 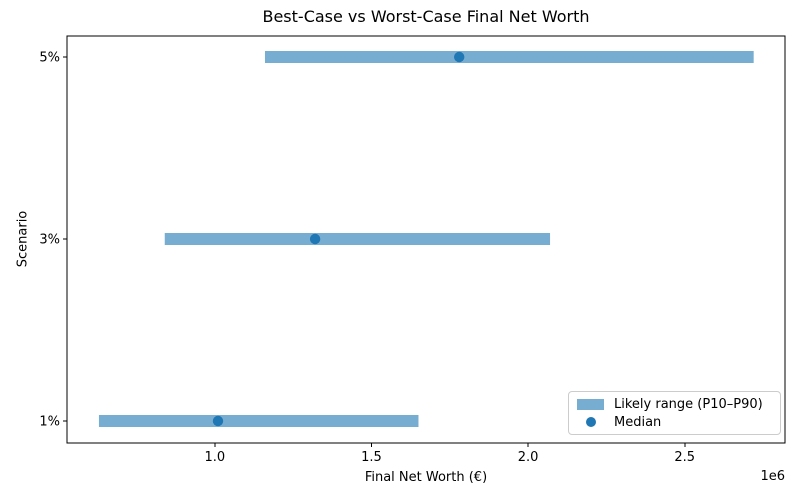 What do you see at coordinates (215, 457) in the screenshot?
I see `x-tick-label: 1.0` at bounding box center [215, 457].